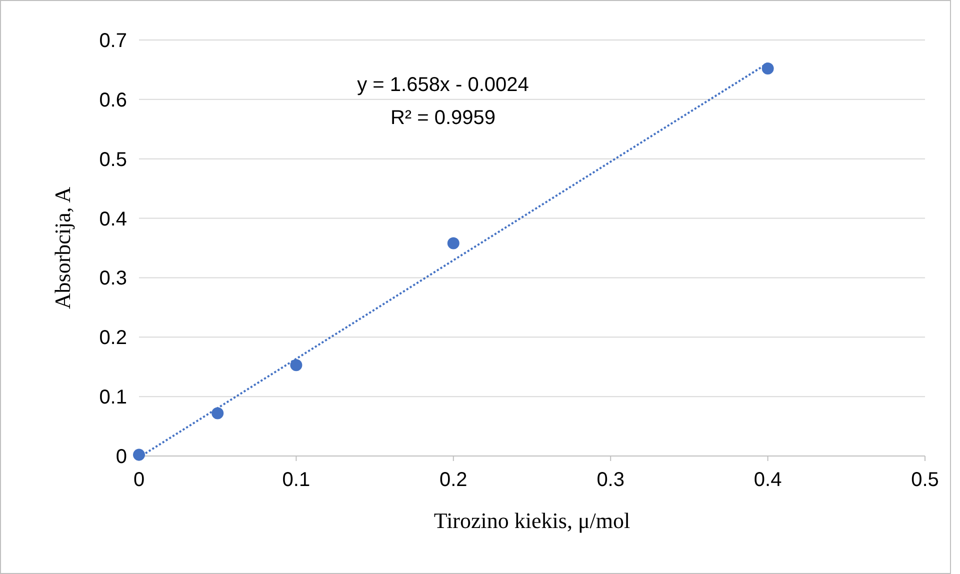  Describe the element at coordinates (113, 159) in the screenshot. I see `y-tick-label: 0.5` at that location.